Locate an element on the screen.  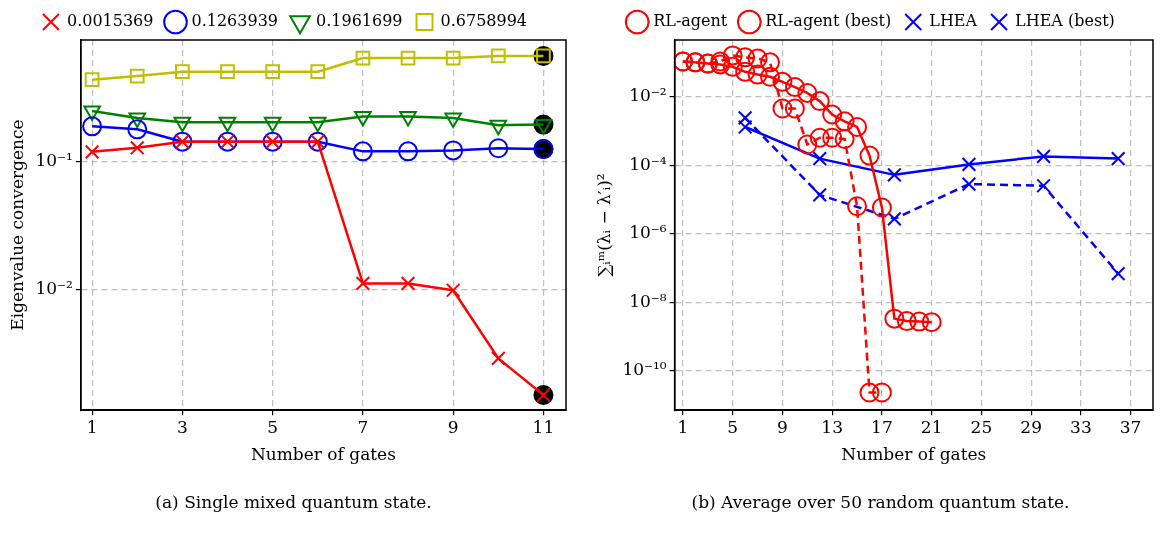
legend-label: LHEA (best) is located at coordinates (1065, 21).